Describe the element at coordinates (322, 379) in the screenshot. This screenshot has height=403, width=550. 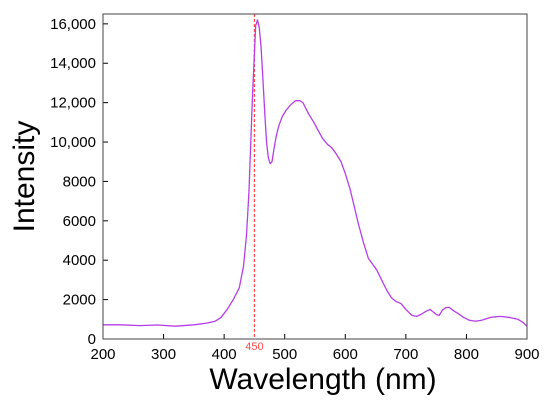
I see `x-axis-title: Wavelength (nm)` at that location.